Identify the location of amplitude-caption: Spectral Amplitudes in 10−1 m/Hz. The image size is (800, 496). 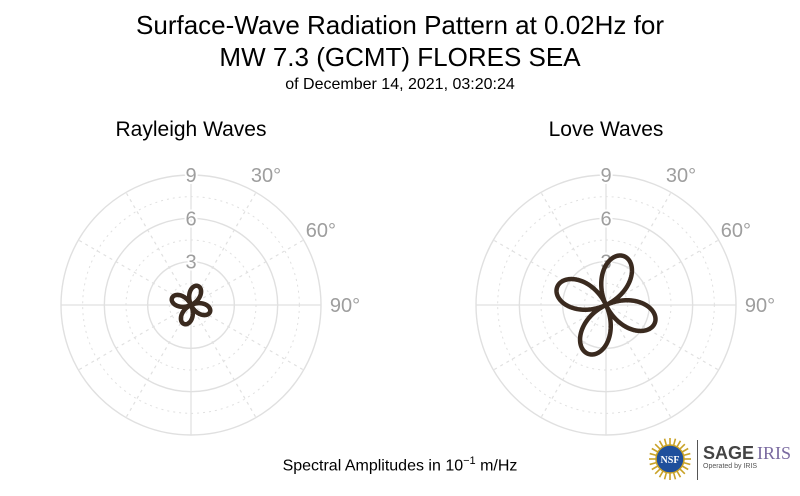
(400, 465).